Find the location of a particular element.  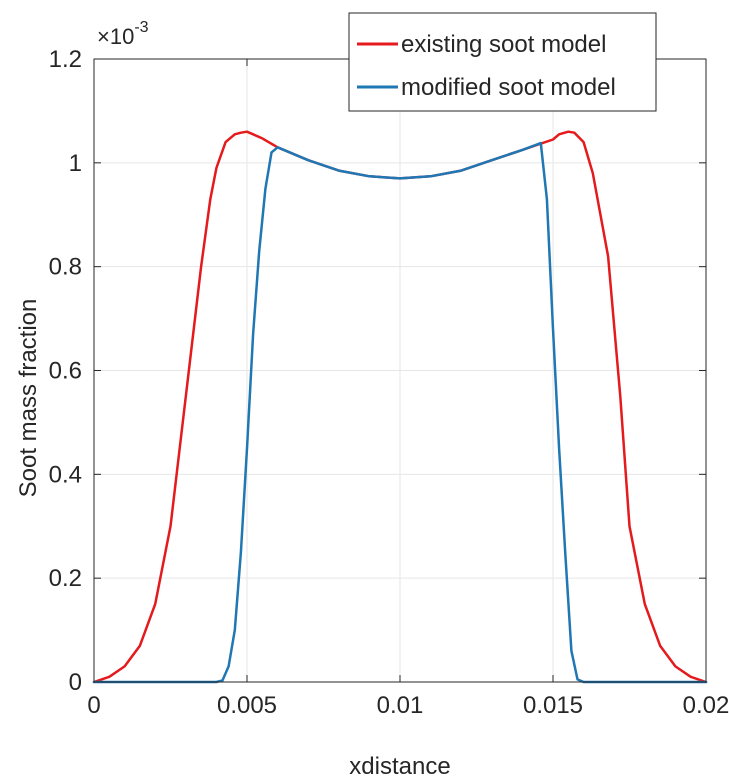

y-tick-label: 0.4 is located at coordinates (65, 474).